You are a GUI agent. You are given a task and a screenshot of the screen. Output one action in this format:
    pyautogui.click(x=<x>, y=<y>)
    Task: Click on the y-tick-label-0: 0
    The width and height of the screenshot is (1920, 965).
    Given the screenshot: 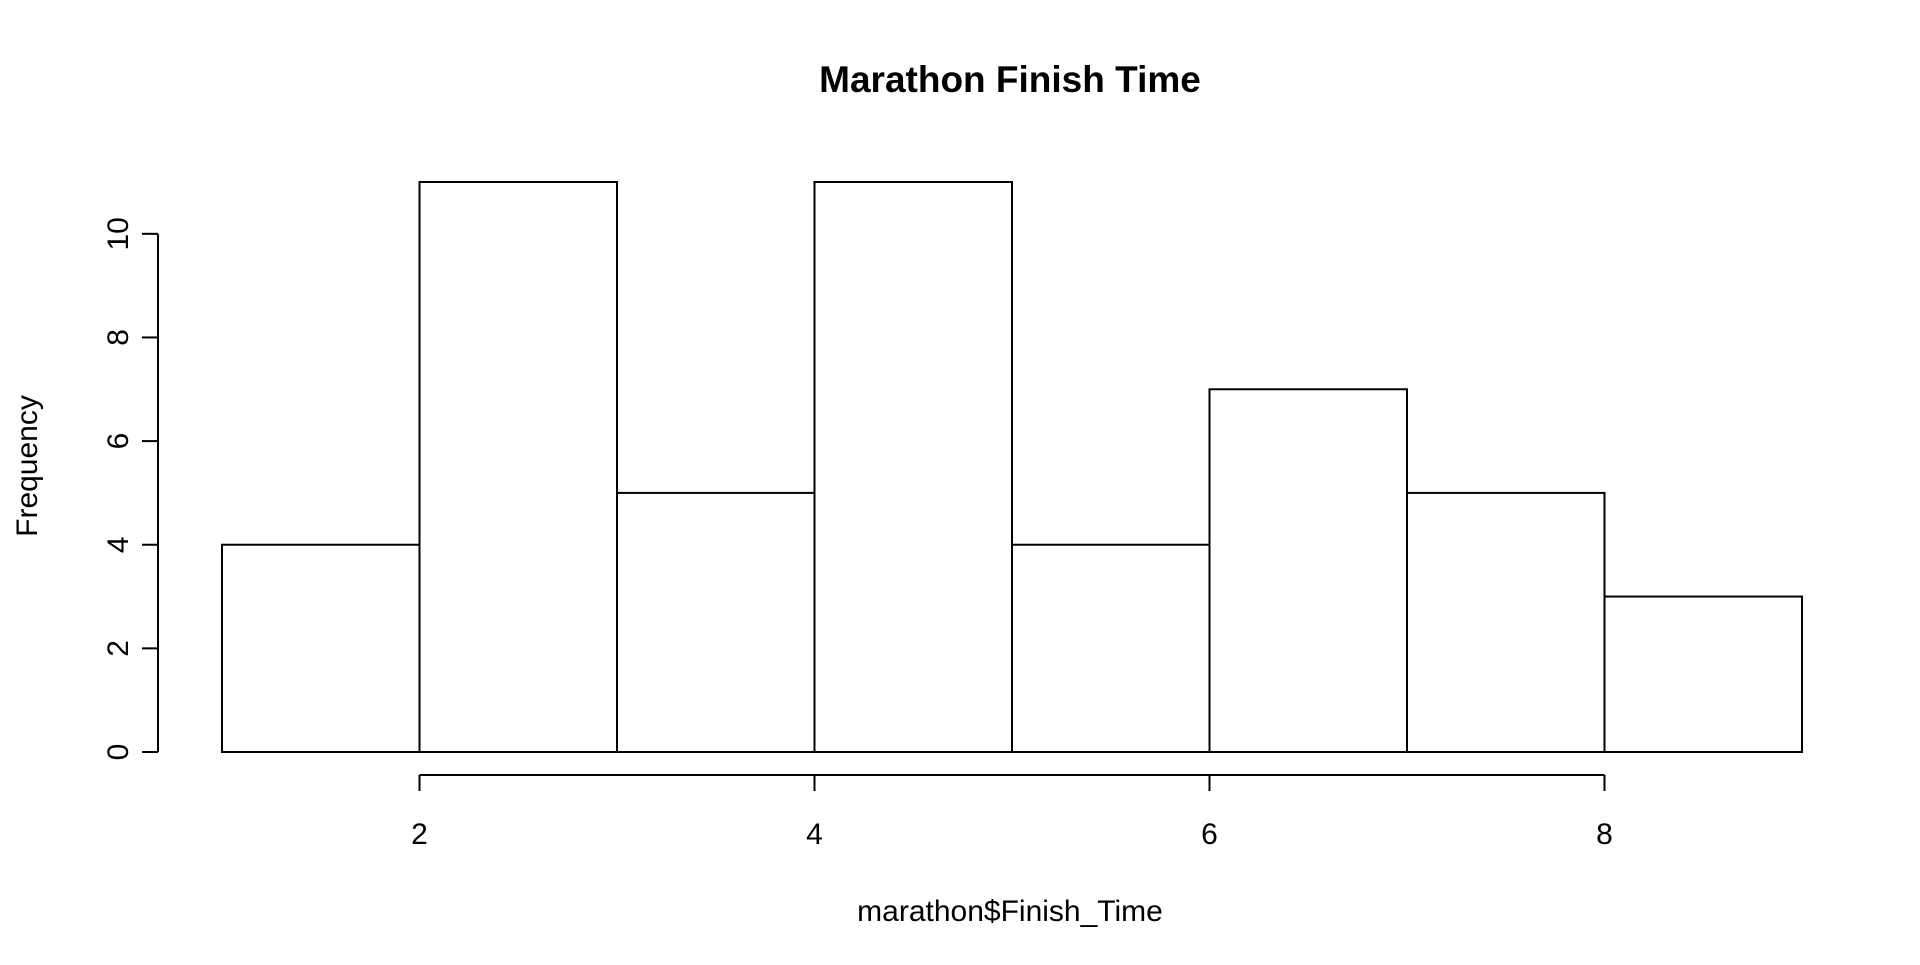 What is the action you would take?
    pyautogui.click(x=118, y=752)
    